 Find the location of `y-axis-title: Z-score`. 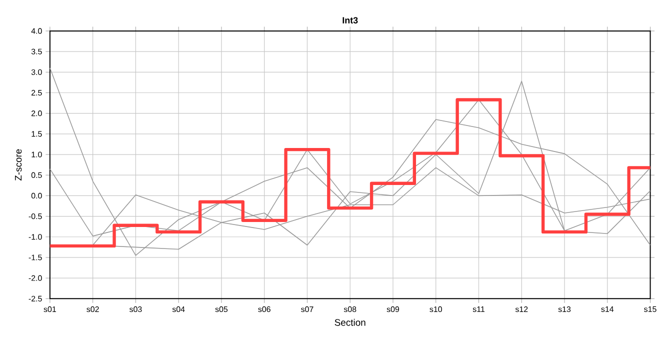

y-axis-title: Z-score is located at coordinates (18, 165).